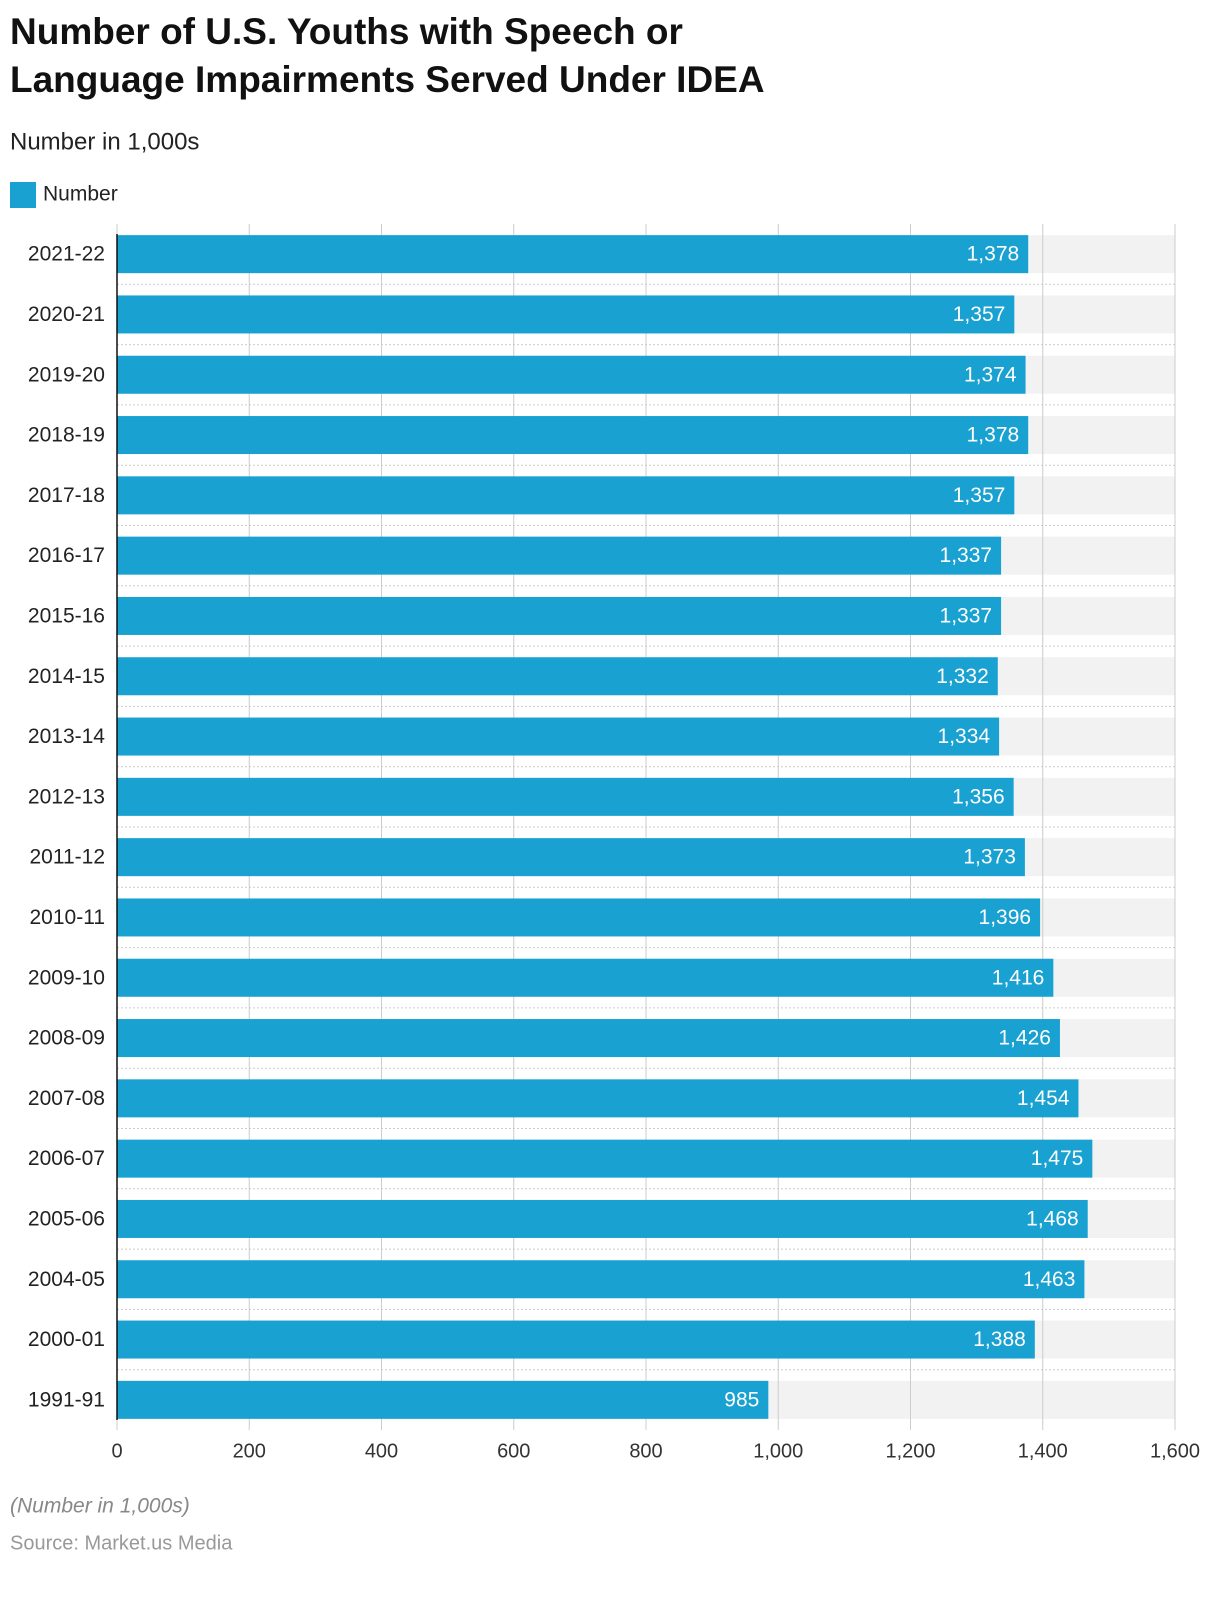 Image resolution: width=1220 pixels, height=1616 pixels. What do you see at coordinates (66, 314) in the screenshot?
I see `y-tick-label: 2020-21` at bounding box center [66, 314].